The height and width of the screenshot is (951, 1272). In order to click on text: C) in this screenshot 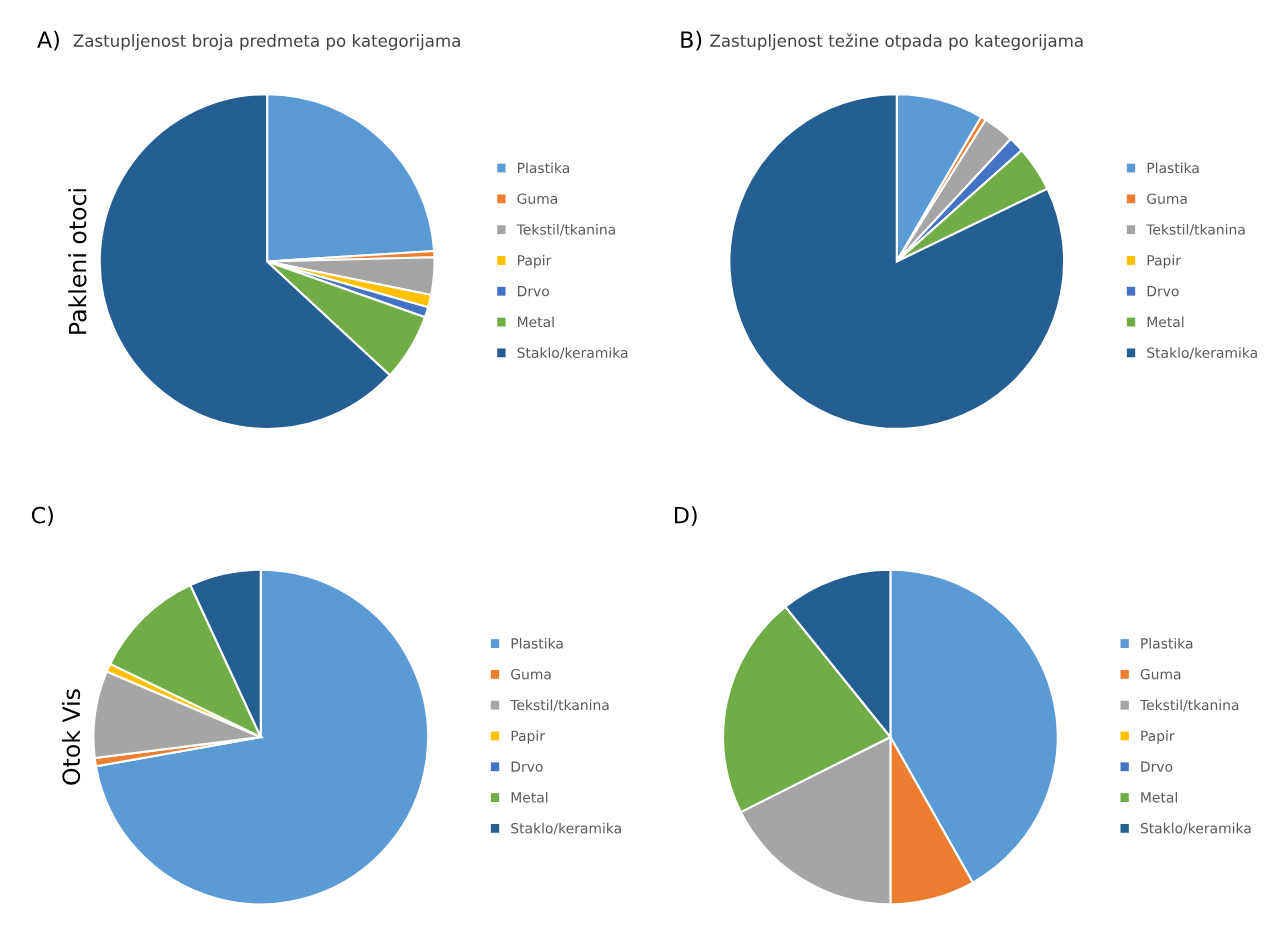, I will do `click(42, 516)`.